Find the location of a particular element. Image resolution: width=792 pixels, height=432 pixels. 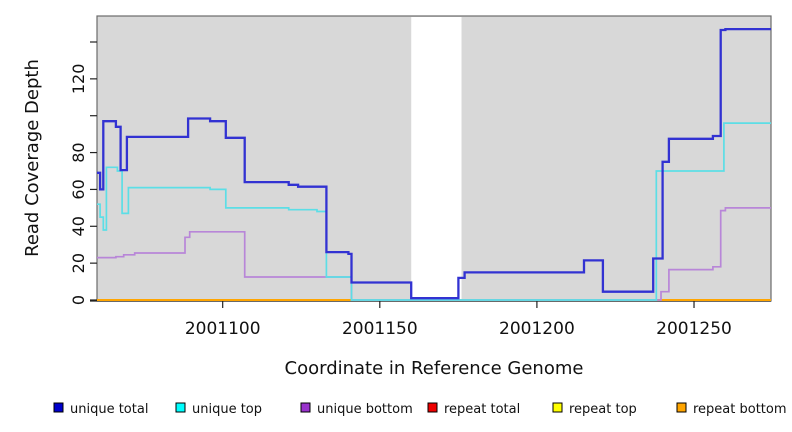

legend-item: repeat bottom is located at coordinates (731, 409).